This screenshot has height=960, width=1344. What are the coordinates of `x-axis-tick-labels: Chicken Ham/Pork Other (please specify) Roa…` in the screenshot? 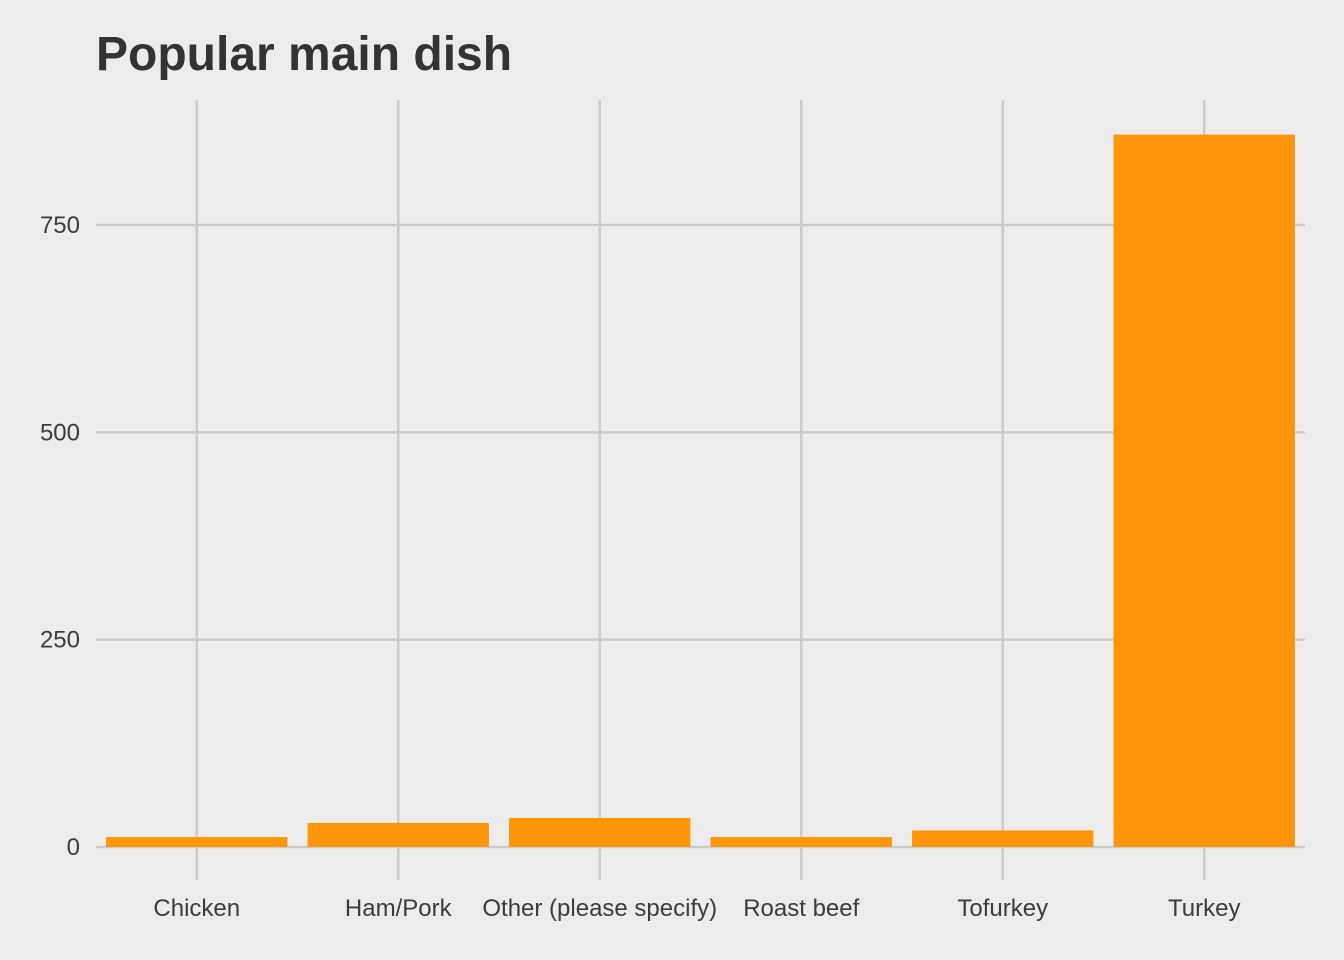 It's located at (696, 908).